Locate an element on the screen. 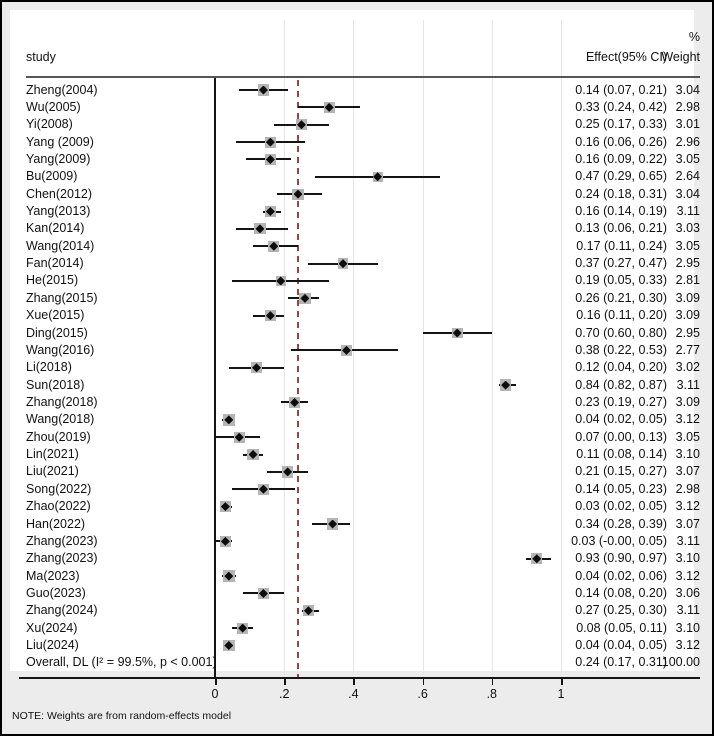 The width and height of the screenshot is (714, 736). x-axis-tick-label: 0 is located at coordinates (215, 694).